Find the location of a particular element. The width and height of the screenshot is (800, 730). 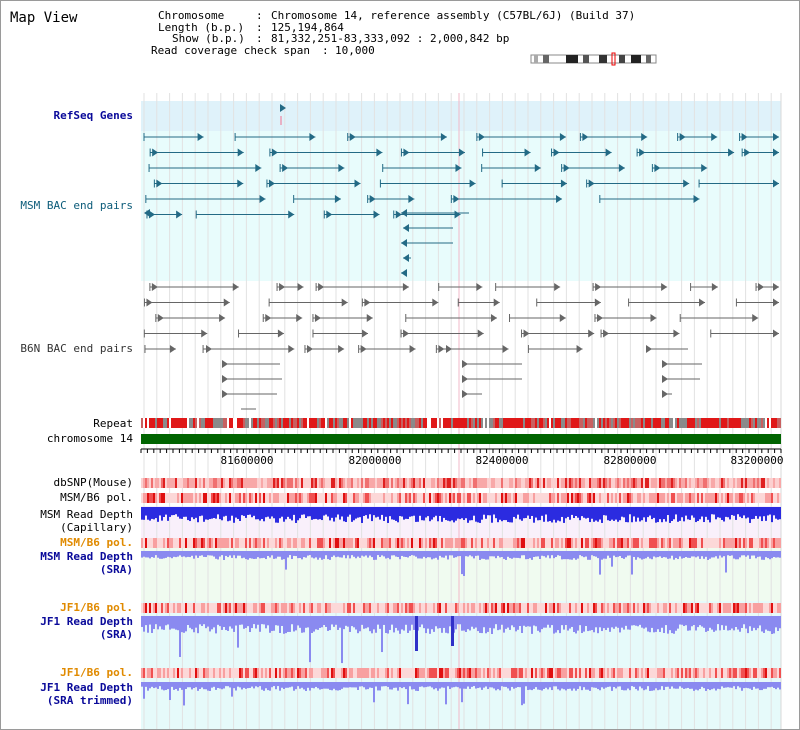

track-label-msm-bac: MSM BAC end pairs is located at coordinates (76, 205).